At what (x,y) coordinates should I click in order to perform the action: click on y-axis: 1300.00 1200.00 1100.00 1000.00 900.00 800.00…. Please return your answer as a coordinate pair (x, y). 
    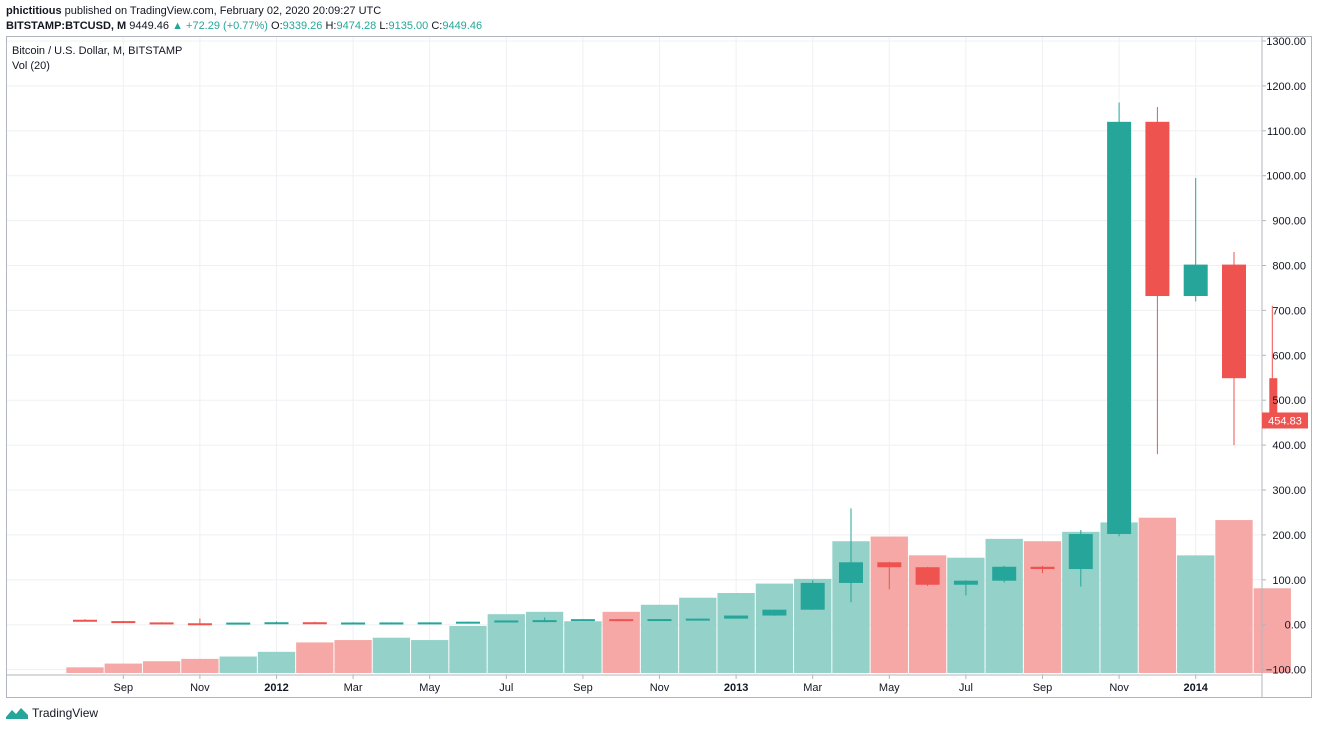
    Looking at the image, I should click on (1284, 356).